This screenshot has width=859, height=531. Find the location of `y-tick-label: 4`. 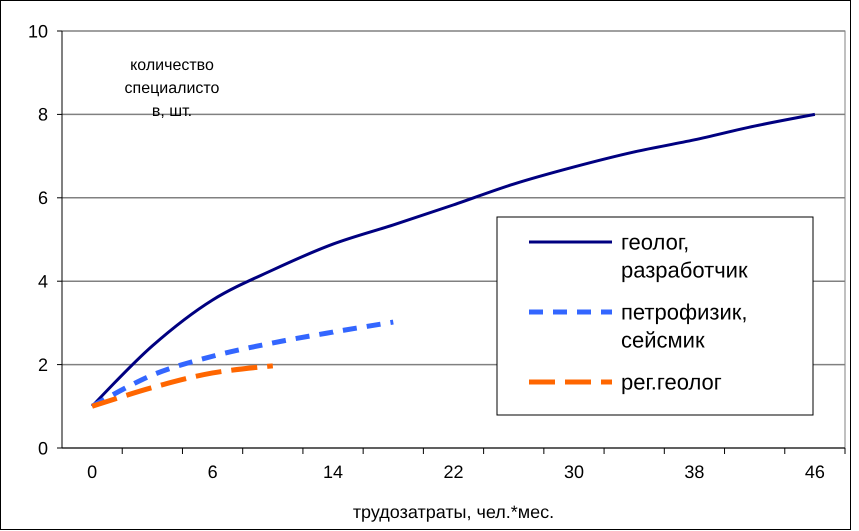

y-tick-label: 4 is located at coordinates (43, 282).